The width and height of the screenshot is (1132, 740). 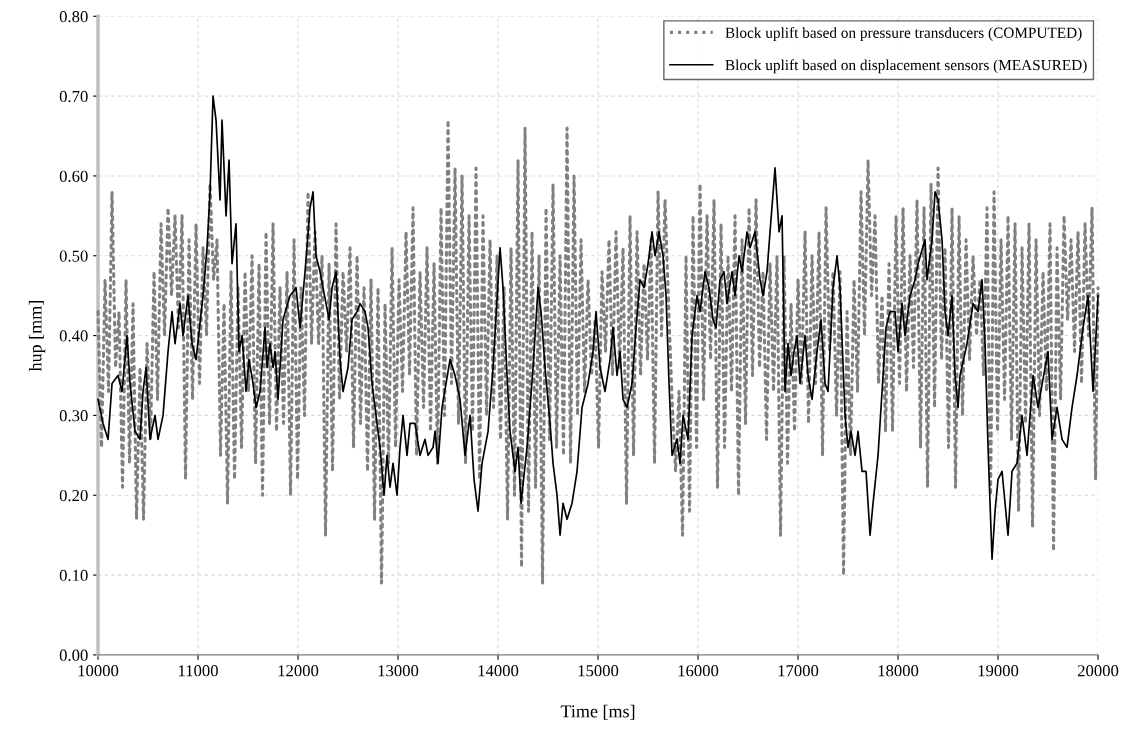 What do you see at coordinates (298, 671) in the screenshot?
I see `x-tick-label: 12000` at bounding box center [298, 671].